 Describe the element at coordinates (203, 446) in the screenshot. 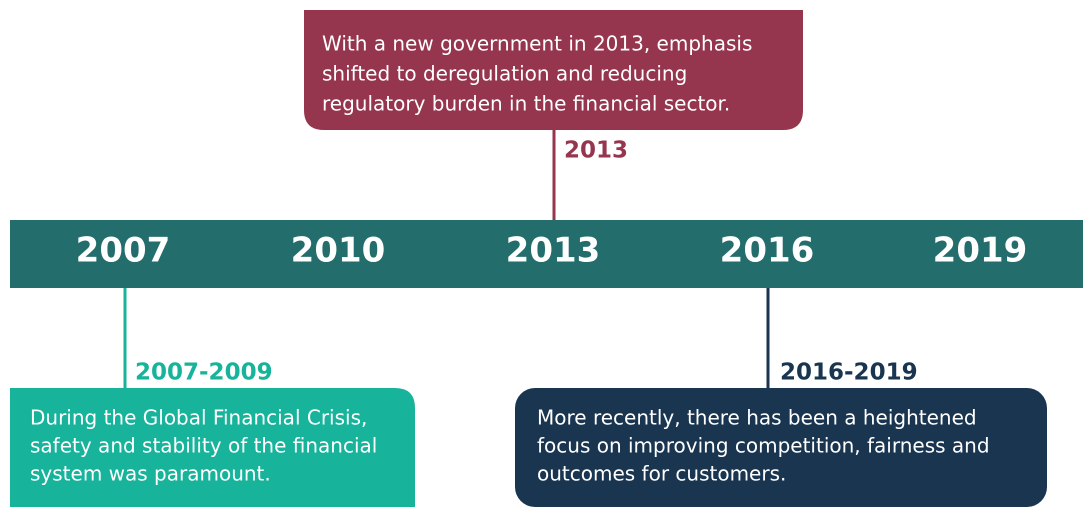

I see `event-text: safety and stability of the financial` at that location.